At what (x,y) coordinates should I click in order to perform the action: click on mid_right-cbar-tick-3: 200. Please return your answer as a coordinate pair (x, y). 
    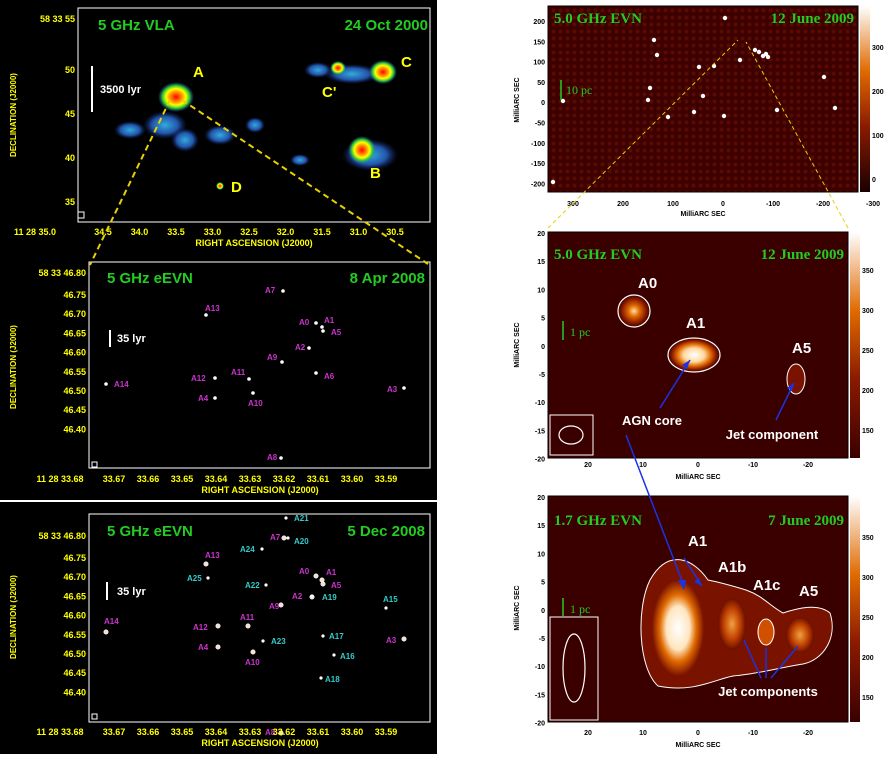
    Looking at the image, I should click on (868, 391).